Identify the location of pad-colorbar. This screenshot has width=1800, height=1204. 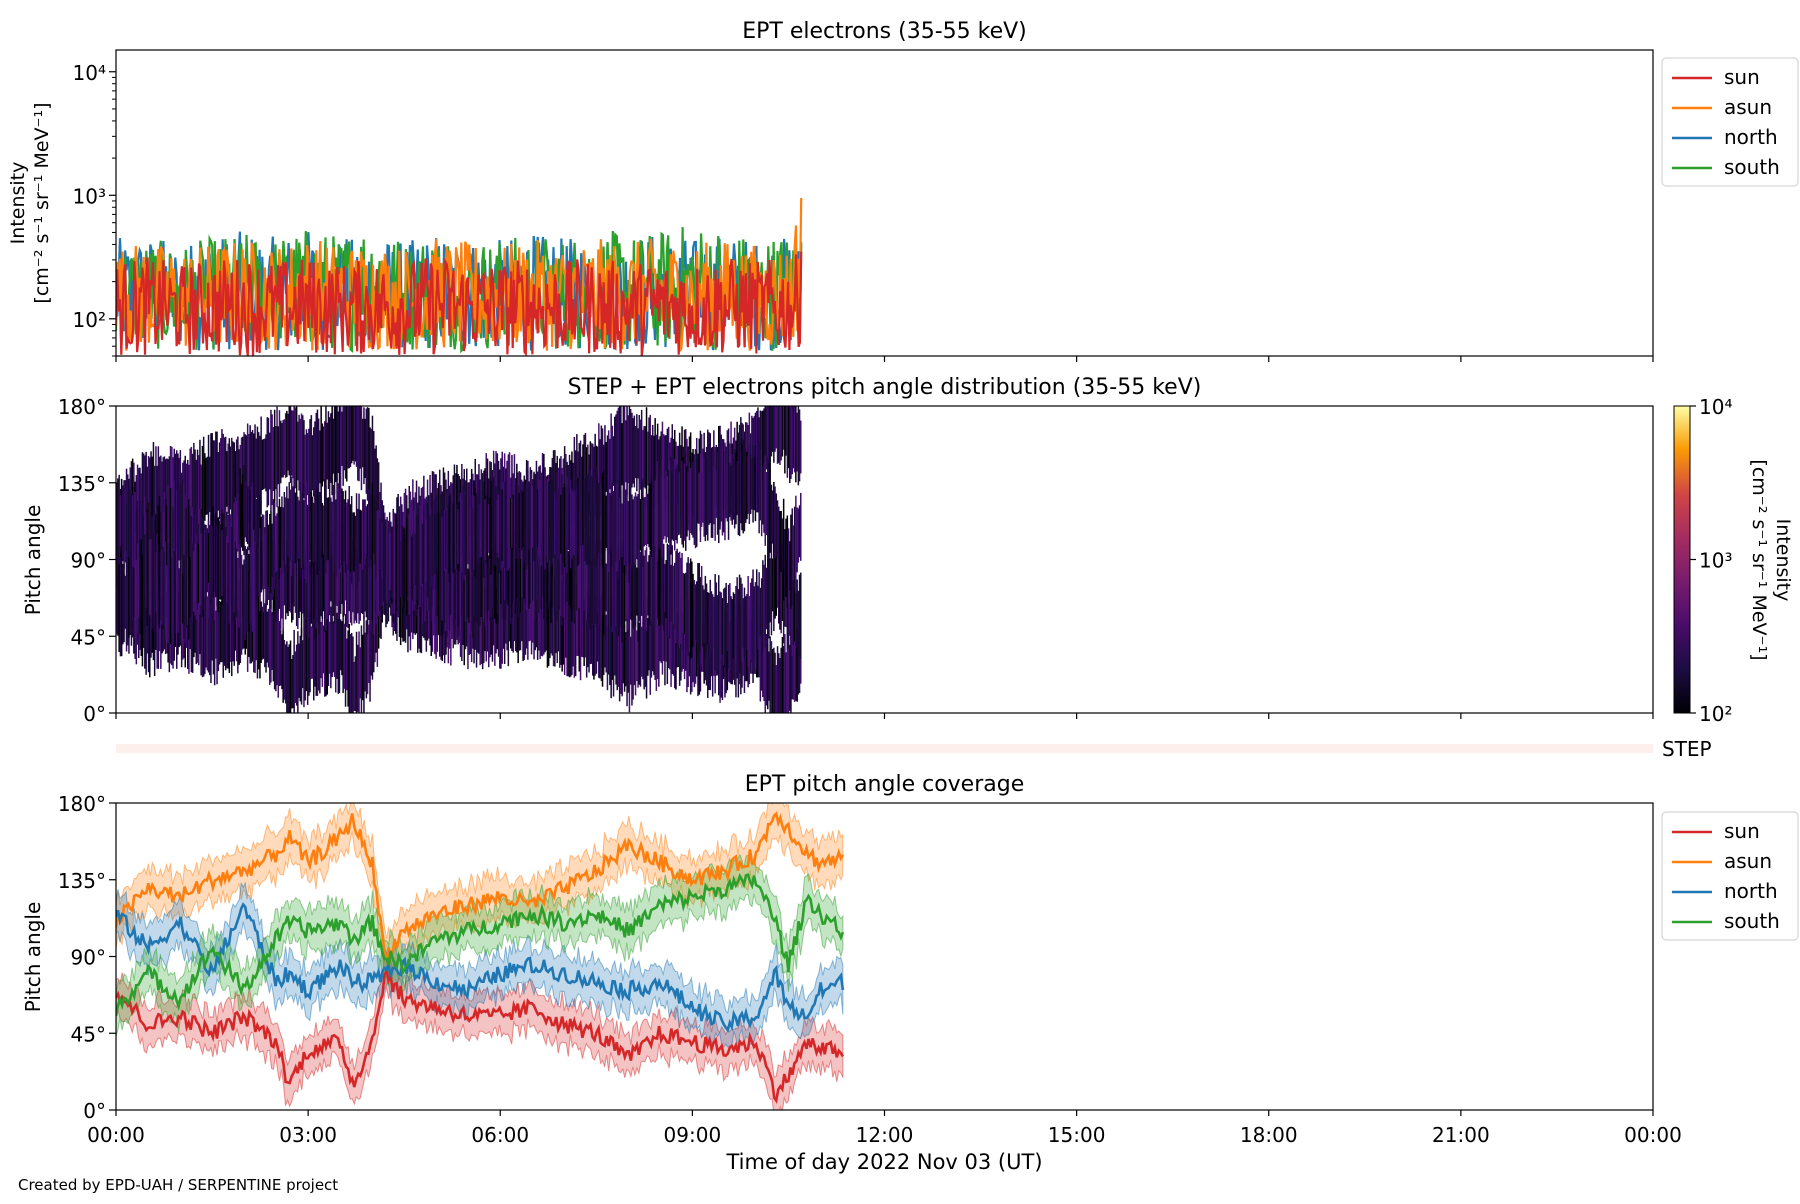
(1682, 559).